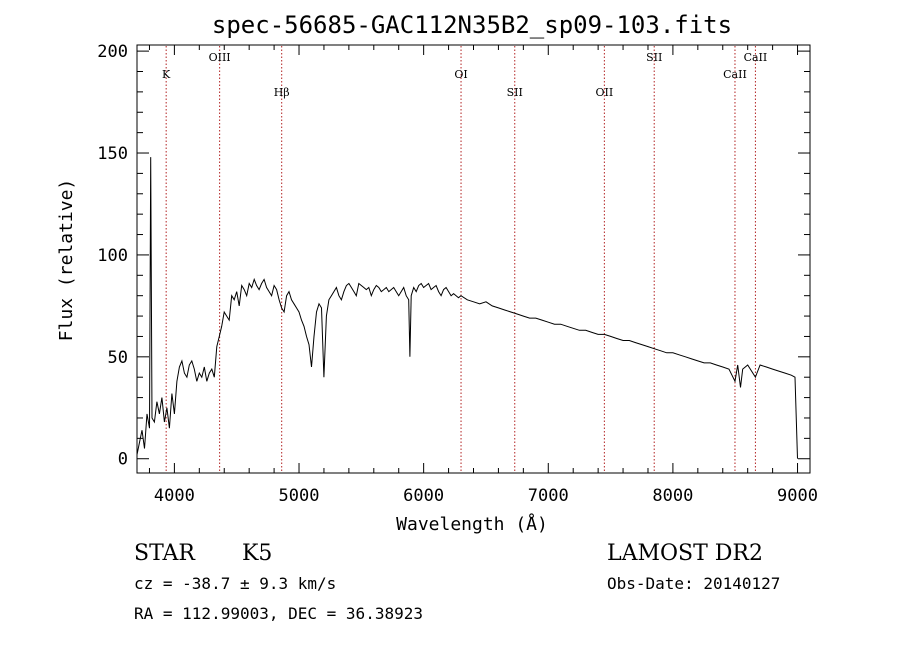 This screenshot has height=649, width=900. What do you see at coordinates (797, 496) in the screenshot?
I see `x-tick-label: 9000` at bounding box center [797, 496].